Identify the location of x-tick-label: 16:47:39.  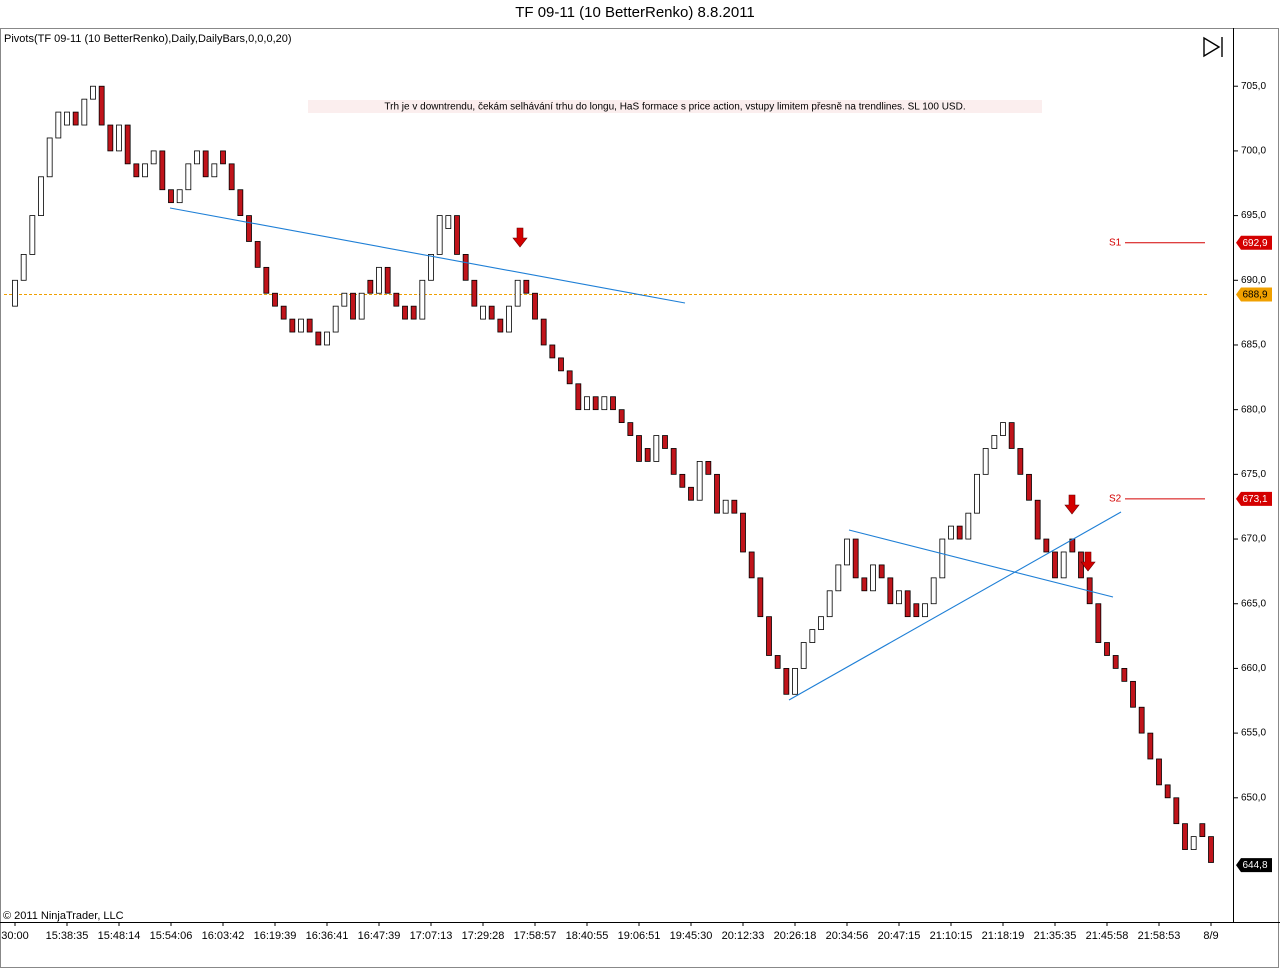
(379, 936).